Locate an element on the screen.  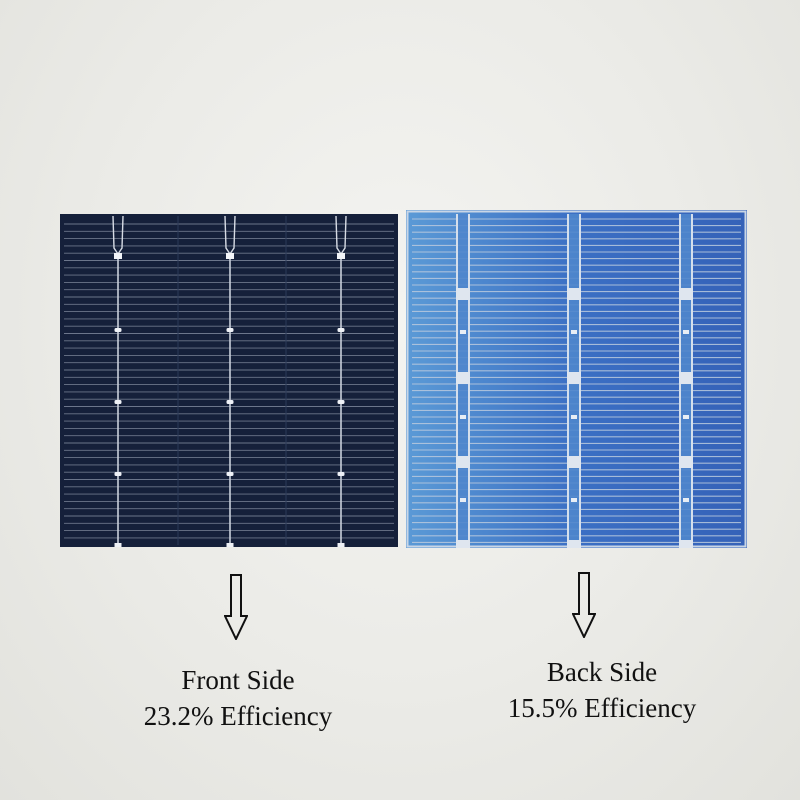
back-side-caption: Back Side 15.5% Efficiency is located at coordinates (602, 690).